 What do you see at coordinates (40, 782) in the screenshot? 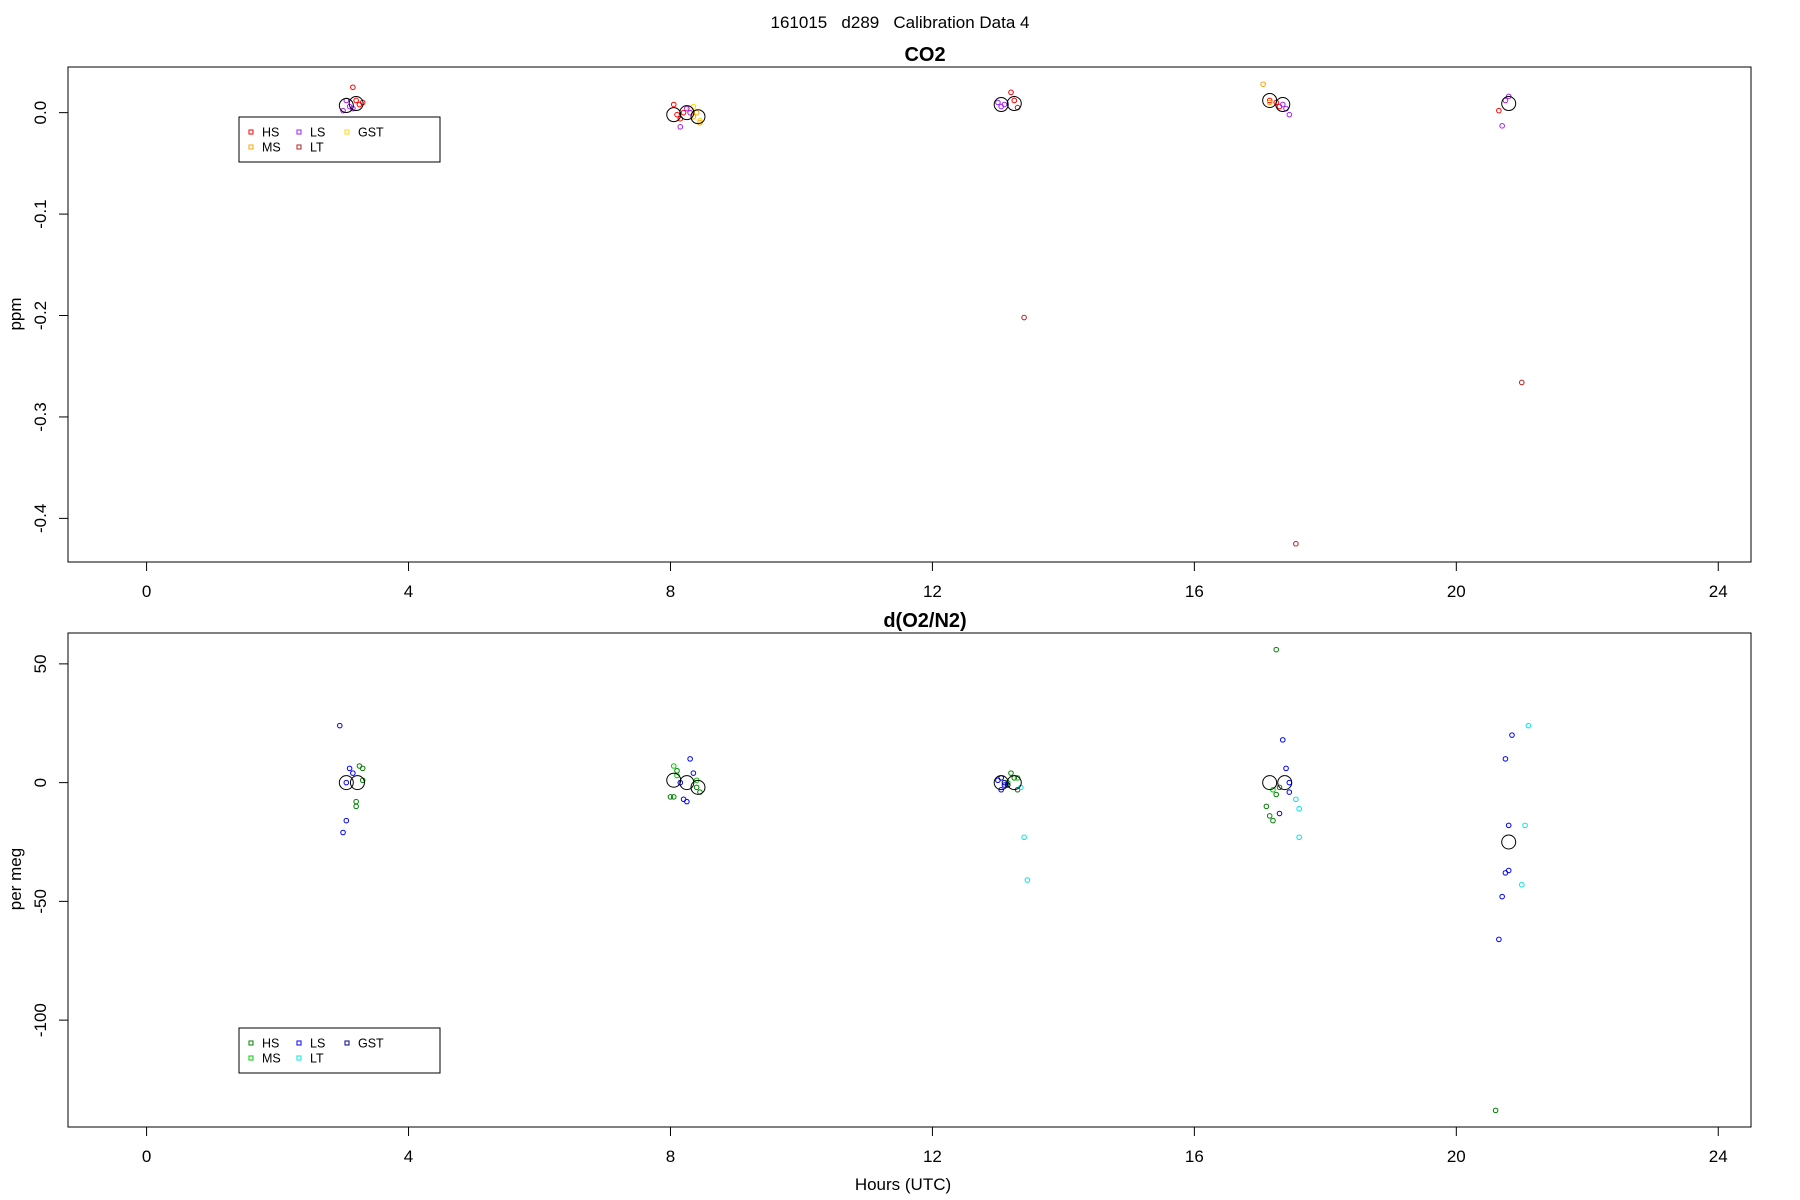
I see `o2n2-y-tick-label: 0` at bounding box center [40, 782].